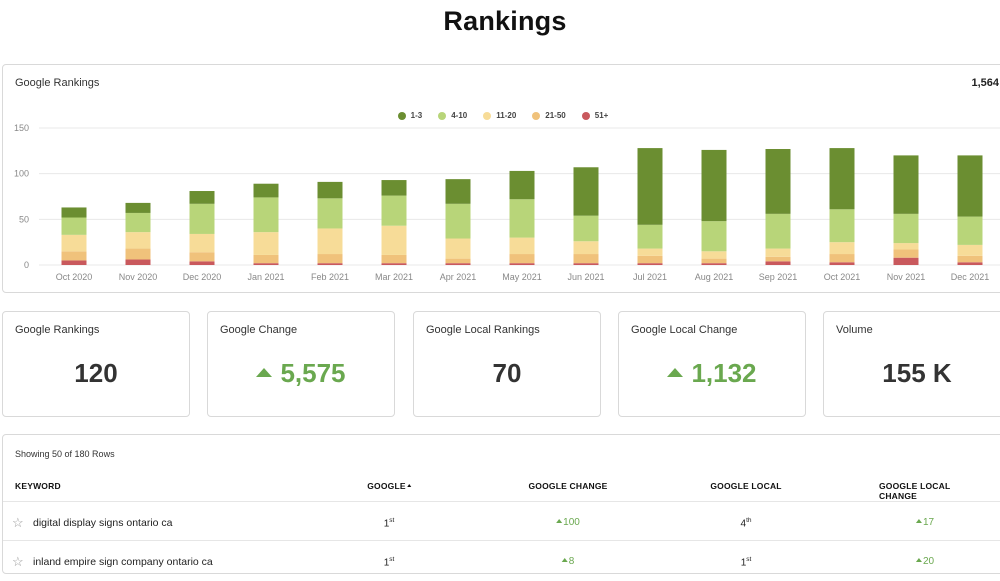 This screenshot has width=1000, height=581. Describe the element at coordinates (684, 330) in the screenshot. I see `kpi-label: Google Local Change` at that location.